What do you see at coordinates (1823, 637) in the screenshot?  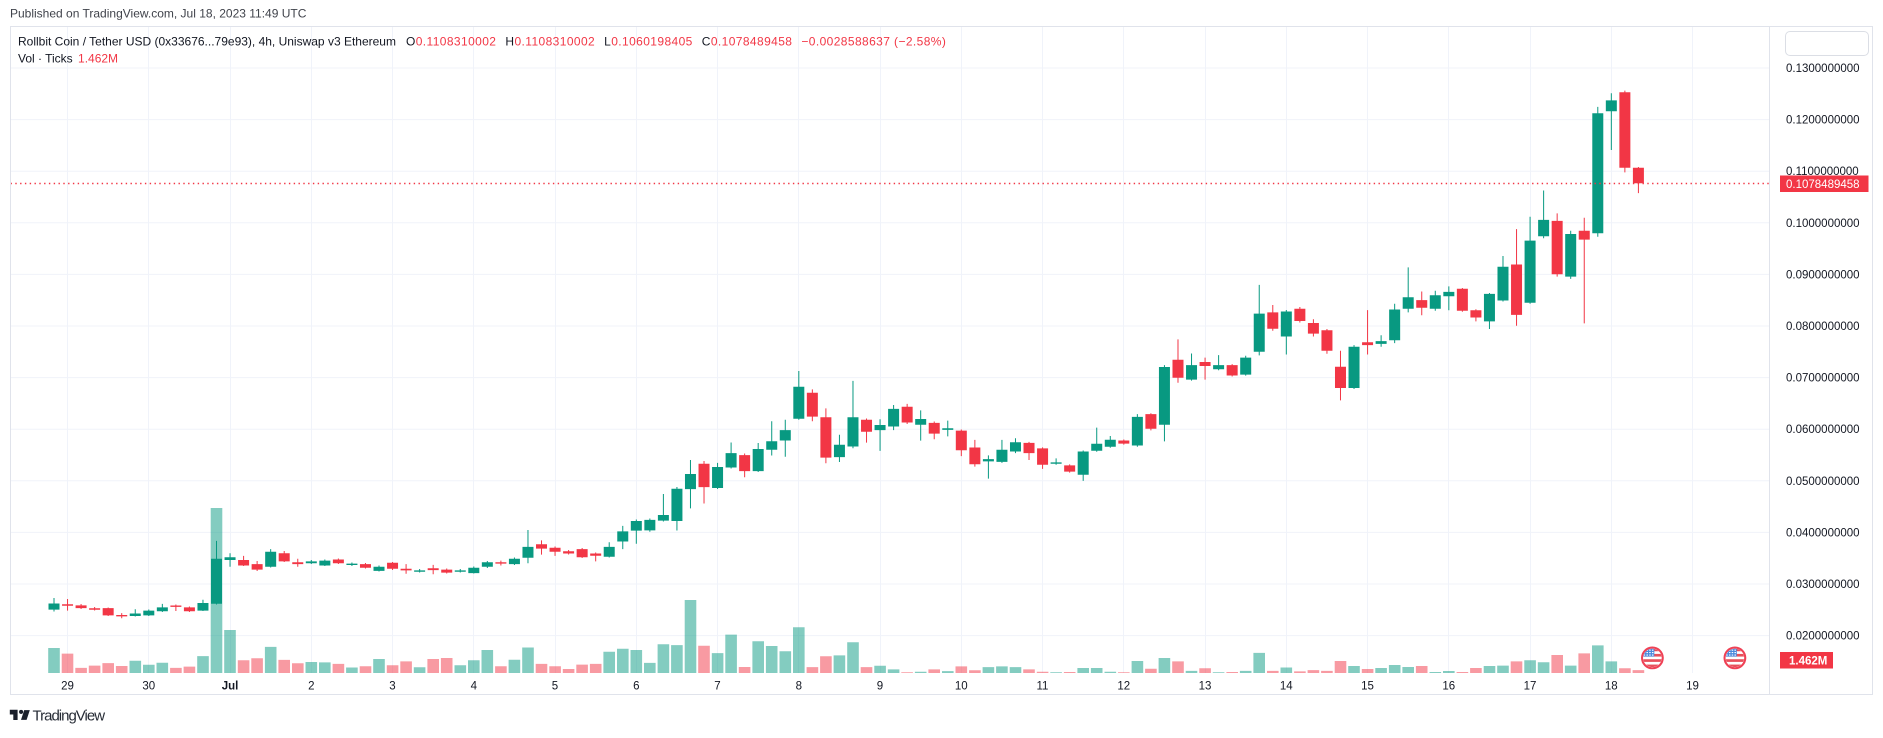 I see `svg-text: 0.0200000000` at bounding box center [1823, 637].